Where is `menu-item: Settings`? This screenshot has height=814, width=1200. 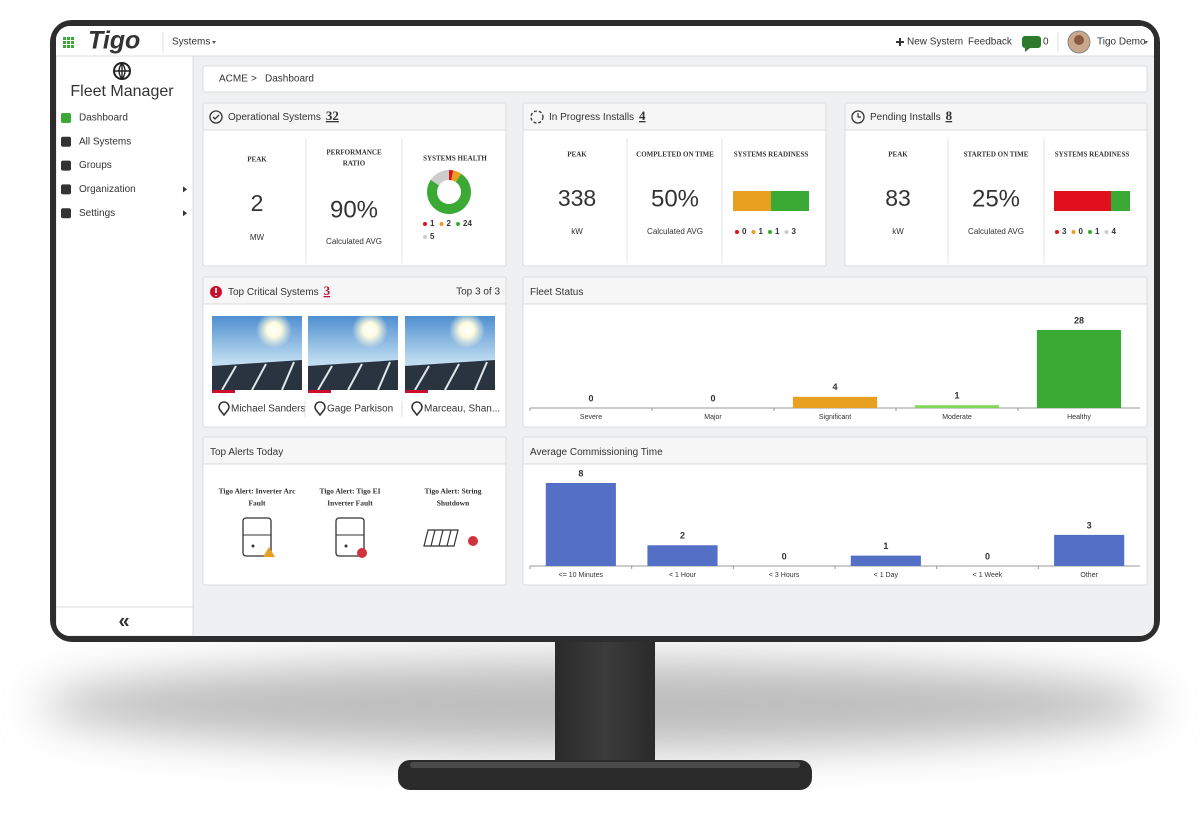
menu-item: Settings is located at coordinates (97, 213).